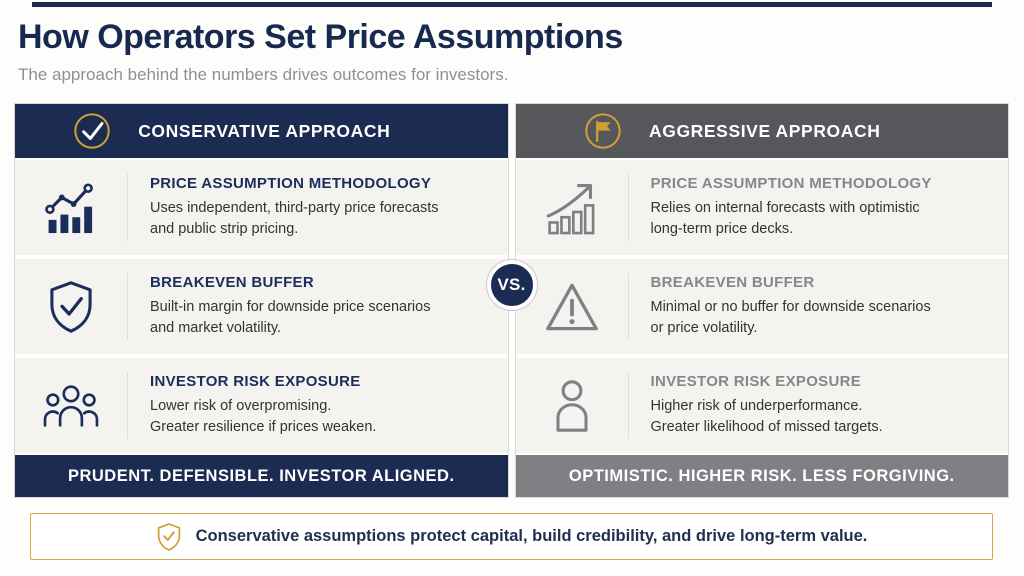 The height and width of the screenshot is (576, 1024). I want to click on person-icon, so click(572, 406).